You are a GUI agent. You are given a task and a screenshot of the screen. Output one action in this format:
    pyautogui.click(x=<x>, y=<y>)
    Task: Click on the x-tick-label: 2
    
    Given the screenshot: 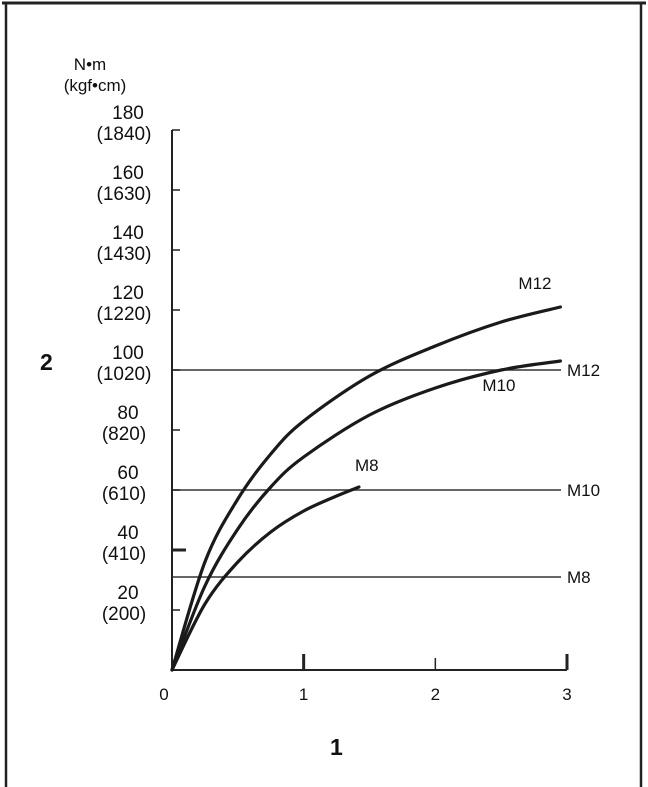 What is the action you would take?
    pyautogui.click(x=435, y=694)
    